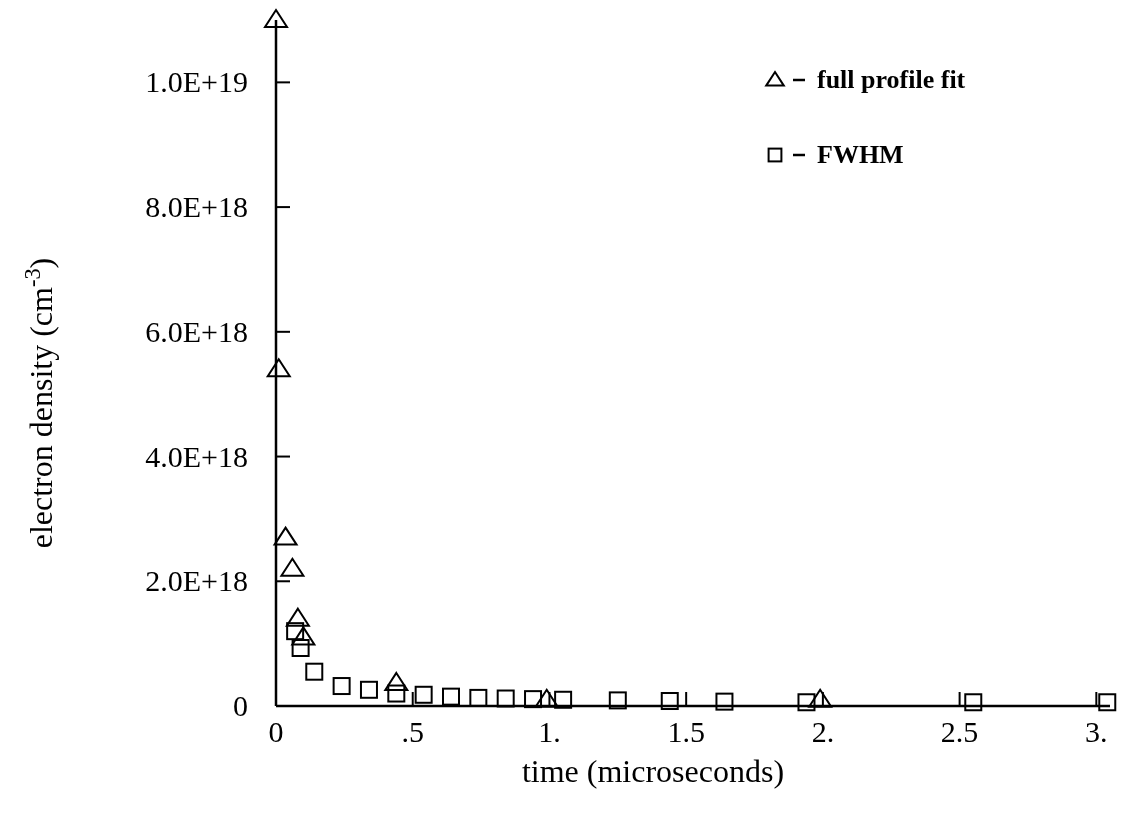 This screenshot has height=817, width=1129. What do you see at coordinates (196, 207) in the screenshot?
I see `y-tick-label: 8.0E+18` at bounding box center [196, 207].